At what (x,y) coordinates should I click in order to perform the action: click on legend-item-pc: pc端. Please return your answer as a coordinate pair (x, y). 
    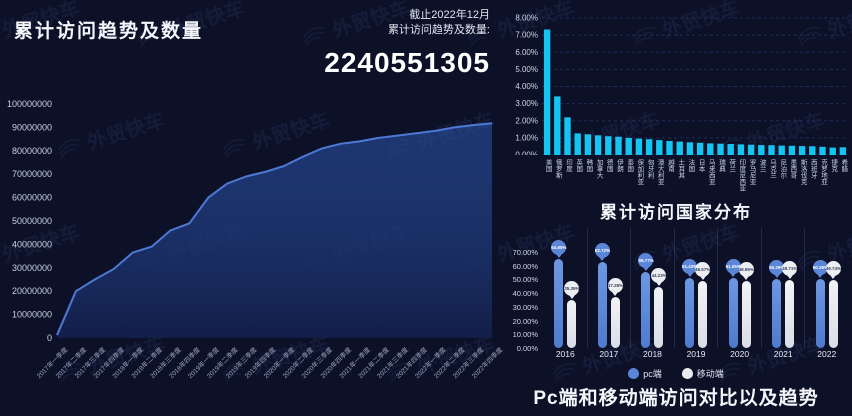
    Looking at the image, I should click on (645, 373).